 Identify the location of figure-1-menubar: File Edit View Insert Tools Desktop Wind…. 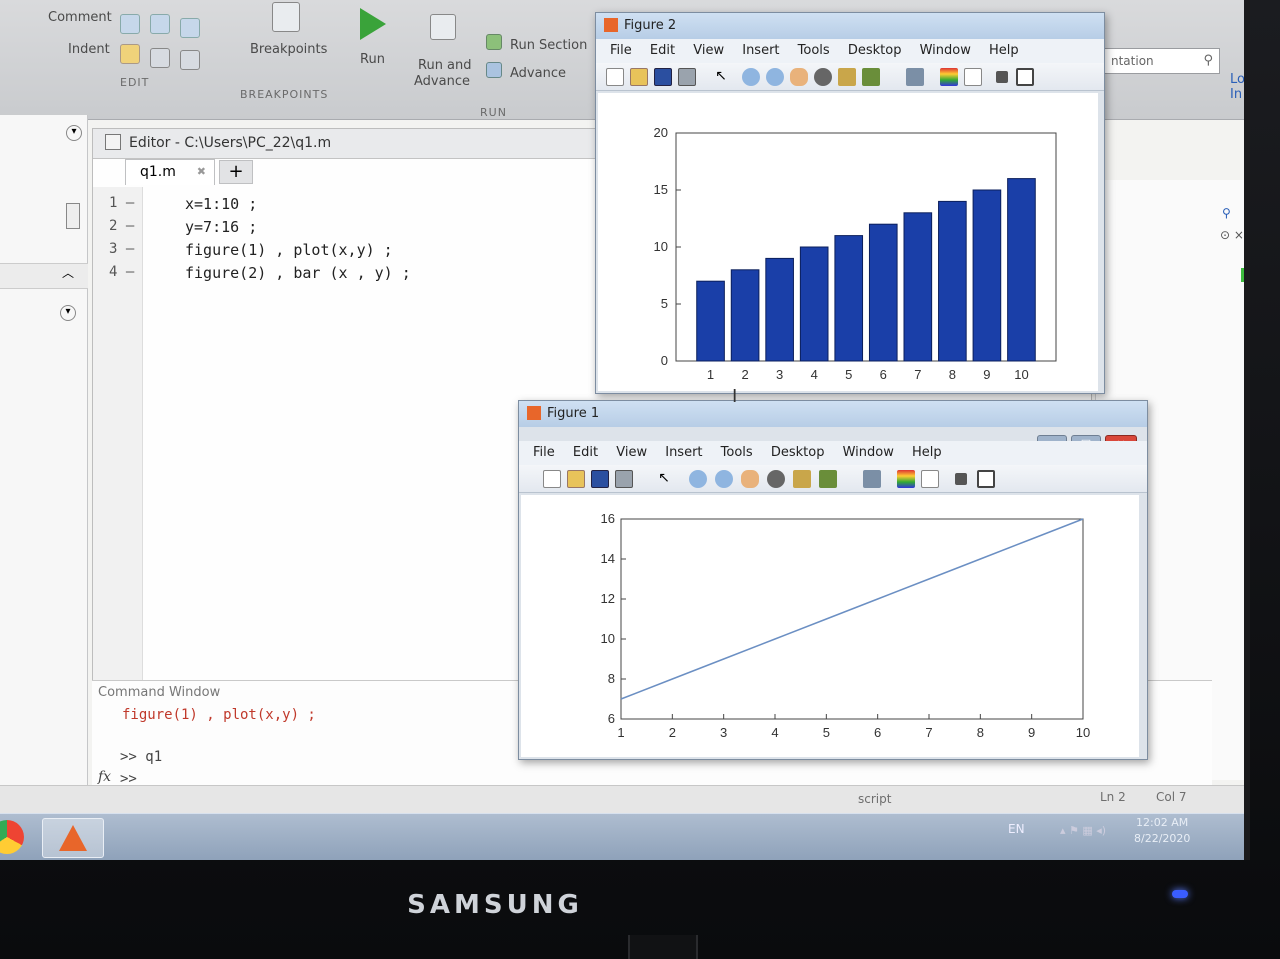
(833, 453).